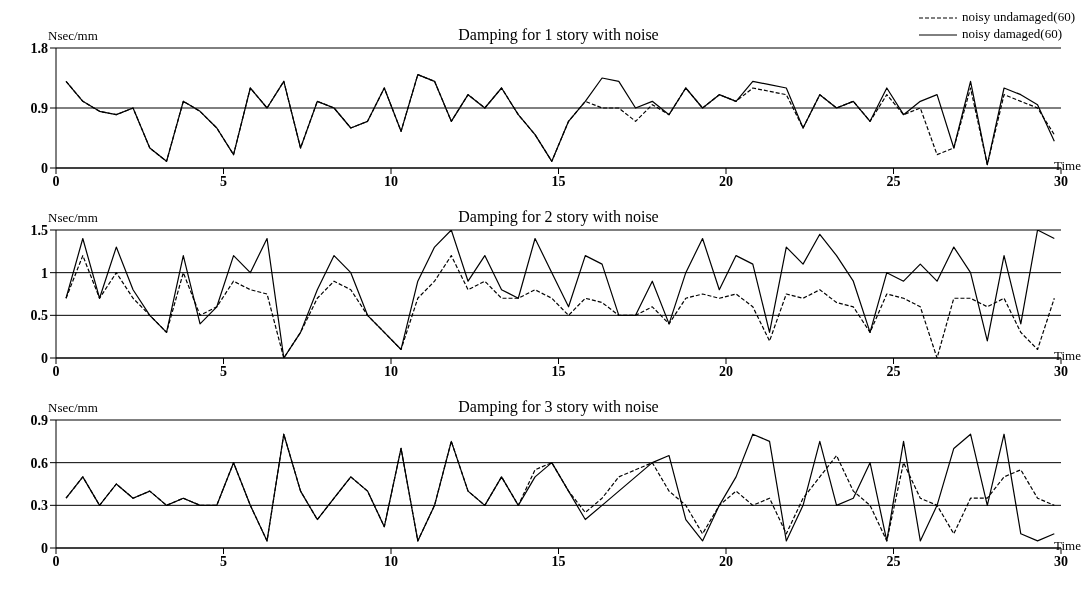 The height and width of the screenshot is (590, 1091). Describe the element at coordinates (558, 34) in the screenshot. I see `chart-title: Damping for 1 story with noise` at that location.